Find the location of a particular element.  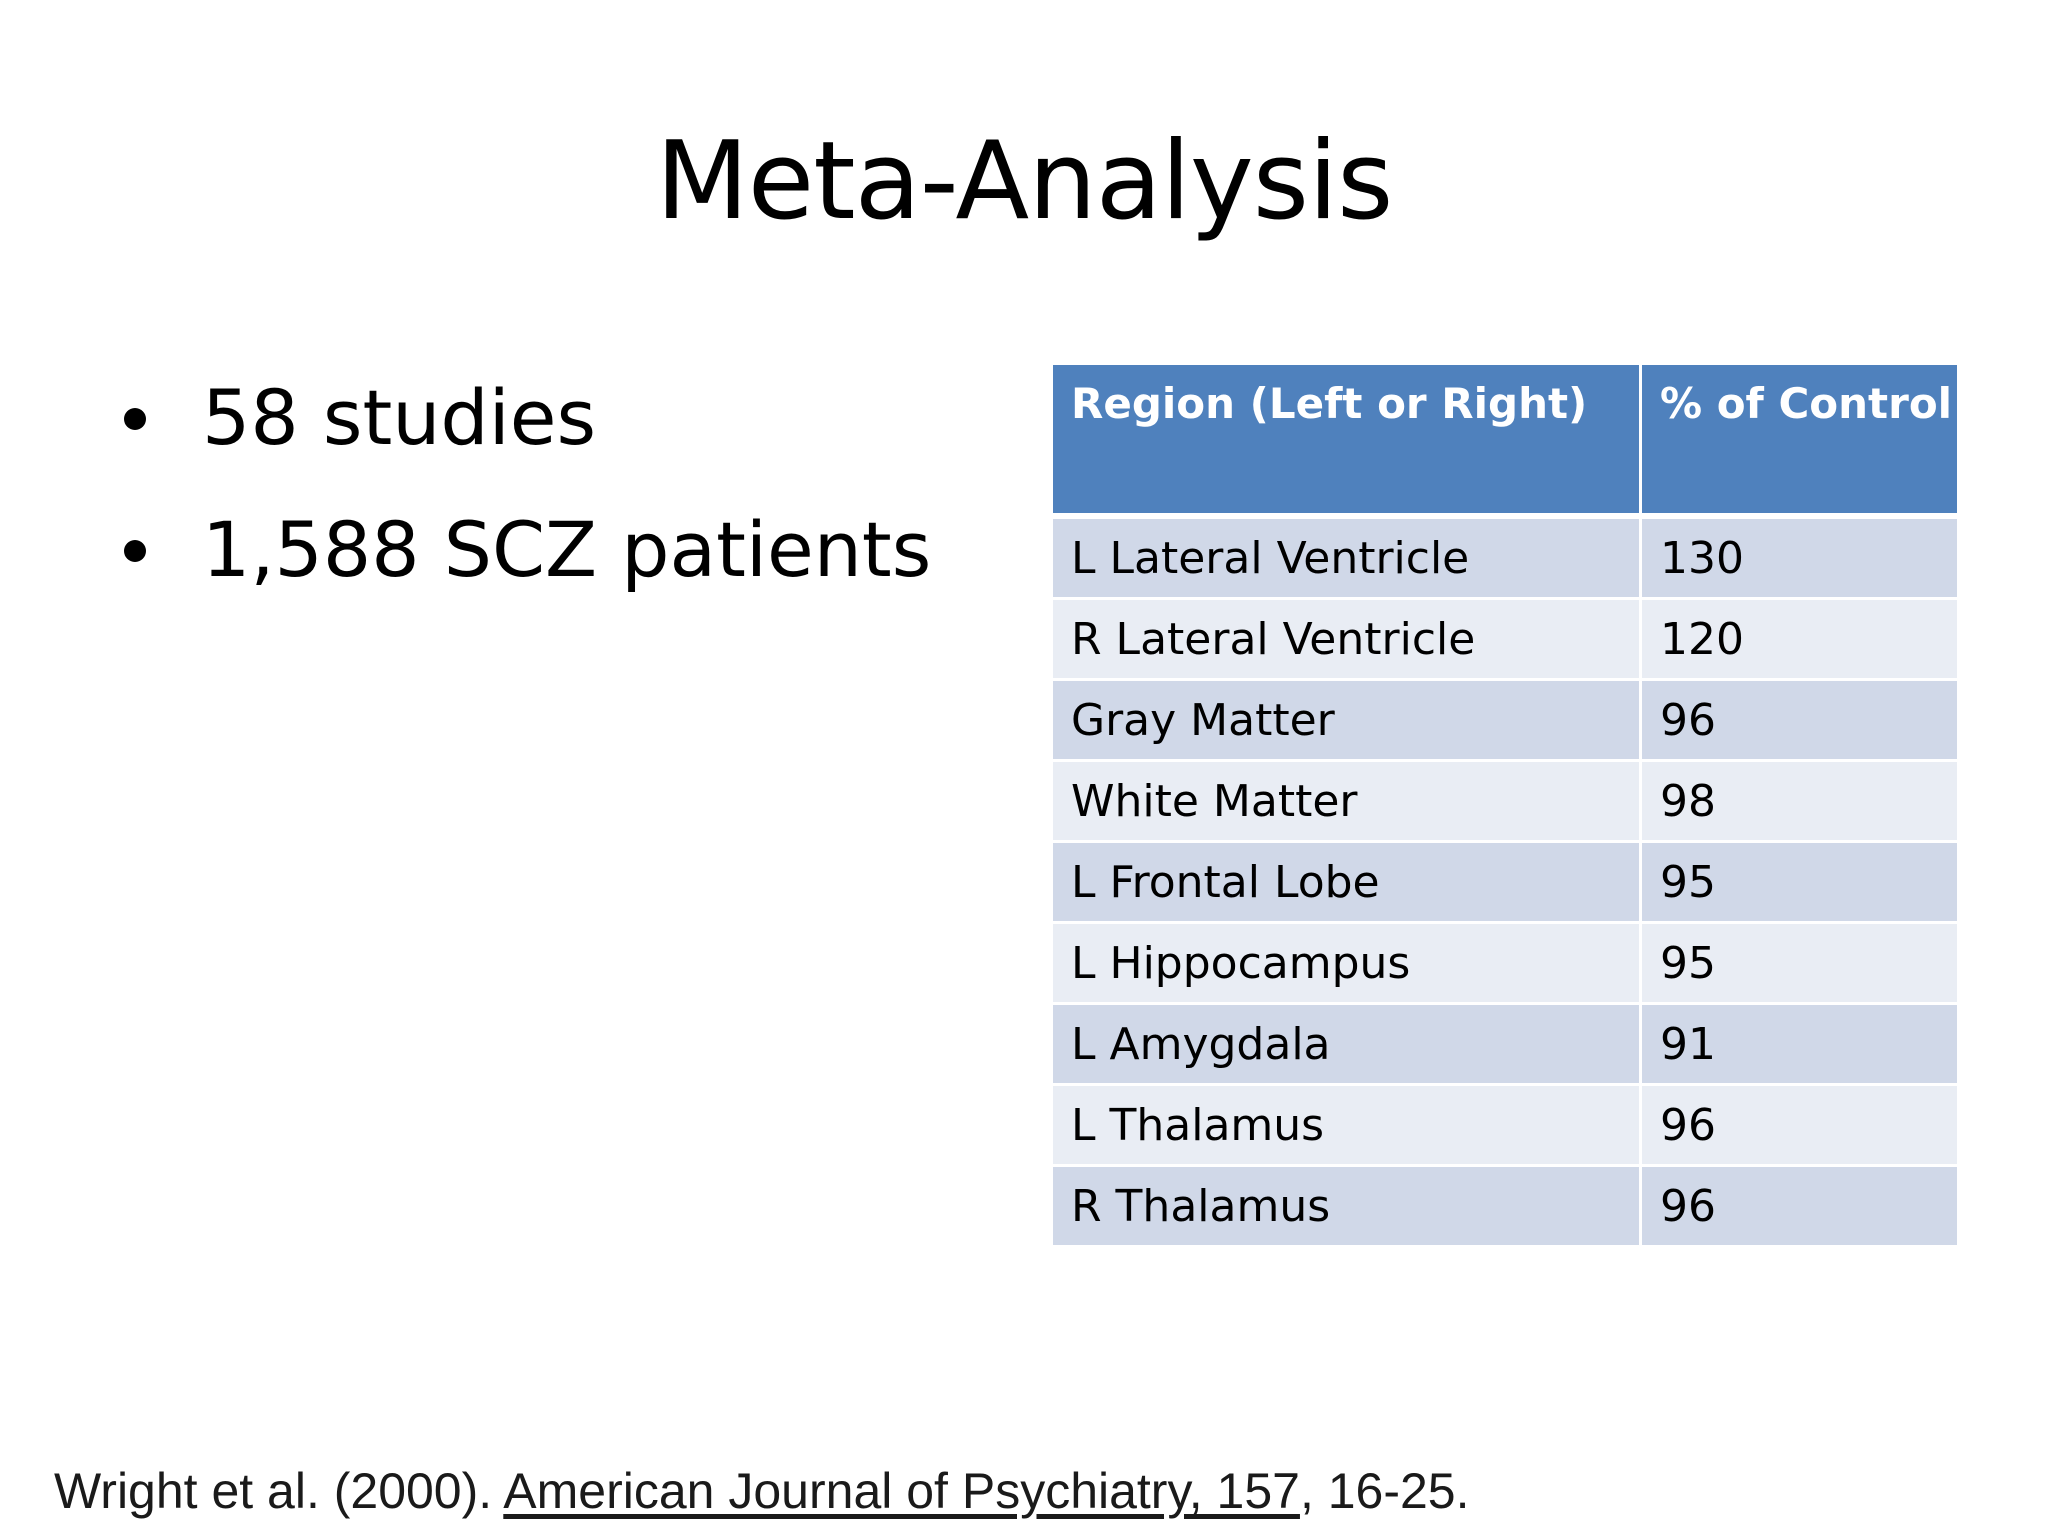

slide-title: Meta-Analysis is located at coordinates (1024, 181).